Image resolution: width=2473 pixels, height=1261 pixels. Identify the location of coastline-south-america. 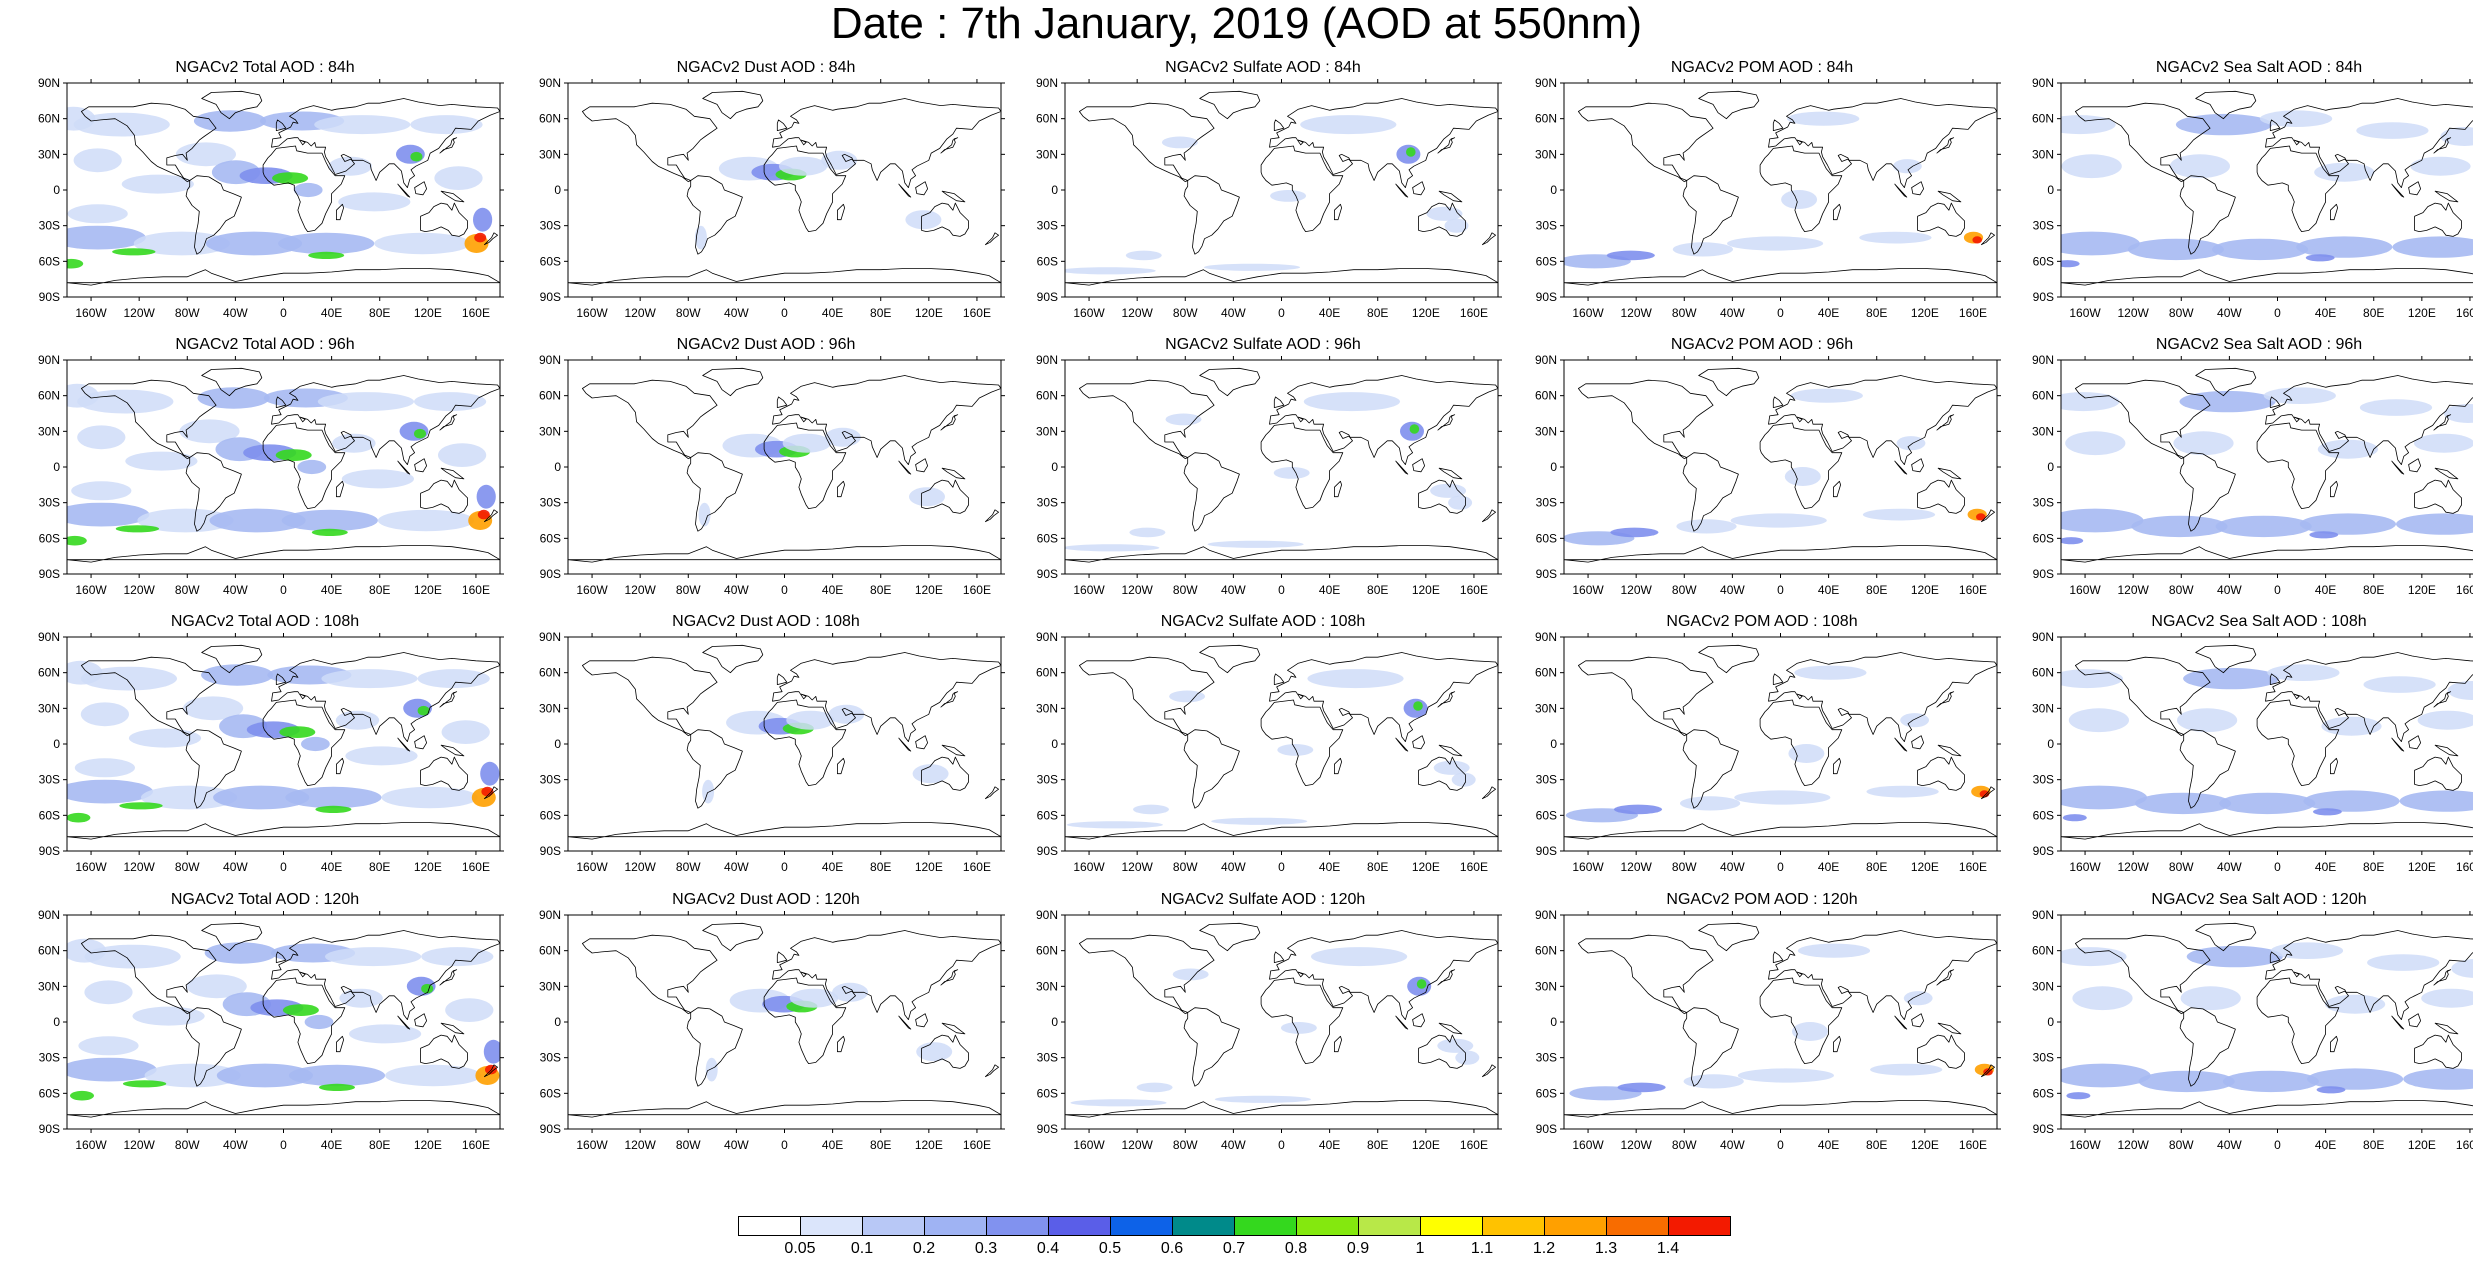
(1710, 492).